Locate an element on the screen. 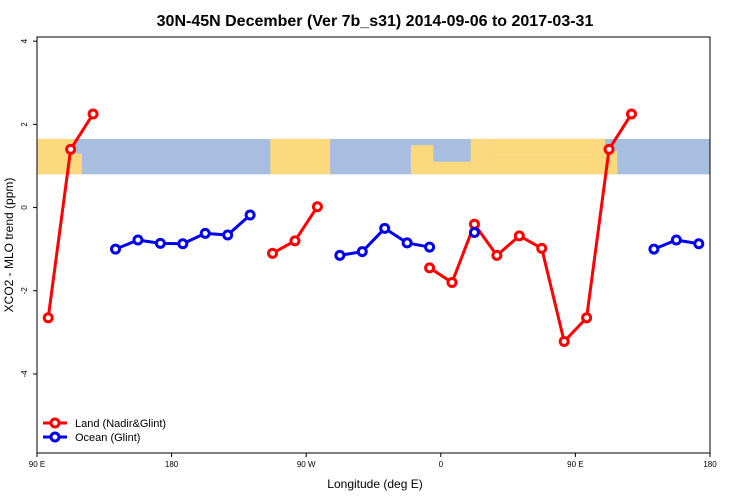 The height and width of the screenshot is (500, 750). legend-item-ocean: Ocean (Glint) is located at coordinates (91, 437).